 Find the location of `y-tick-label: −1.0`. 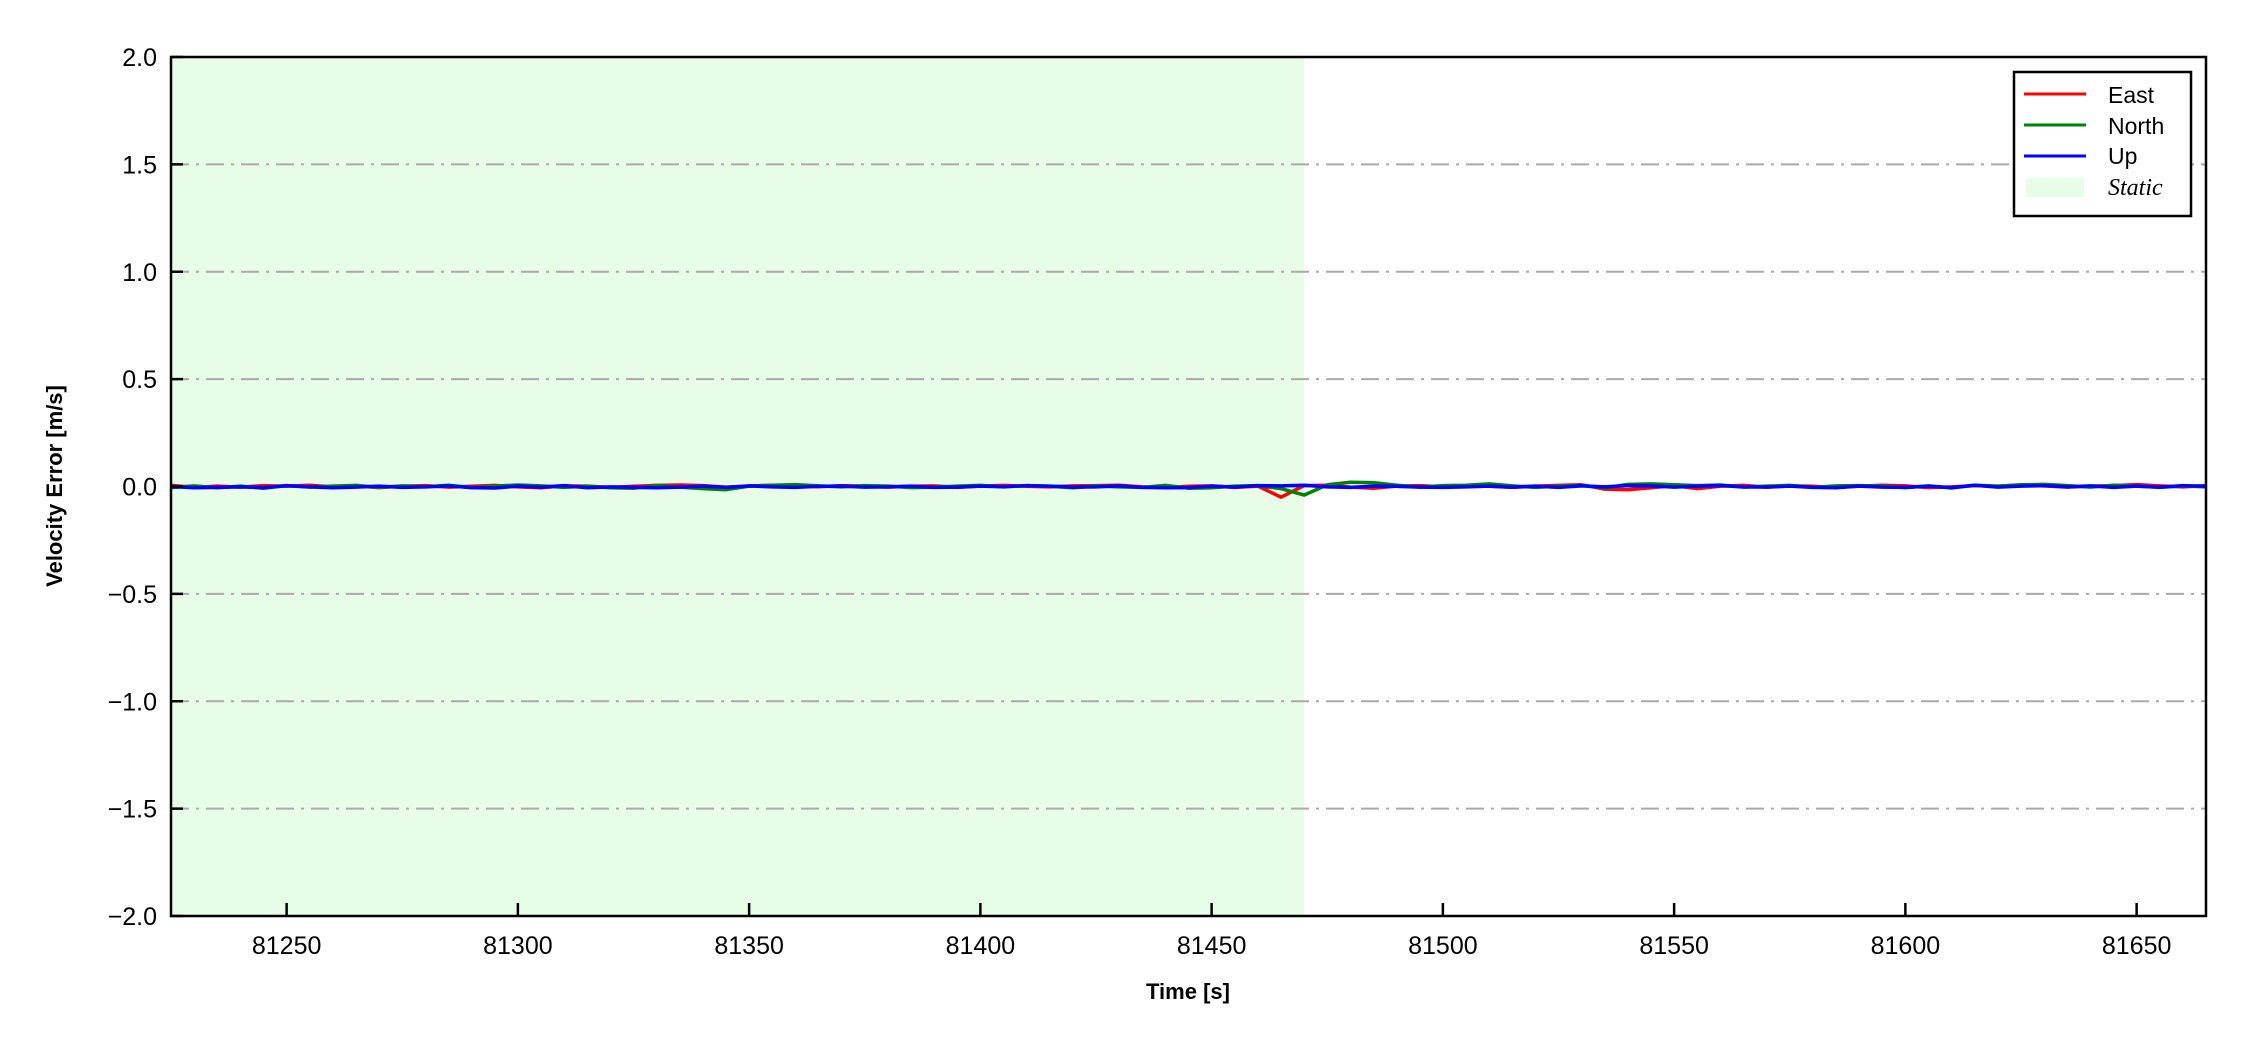

y-tick-label: −1.0 is located at coordinates (132, 702).